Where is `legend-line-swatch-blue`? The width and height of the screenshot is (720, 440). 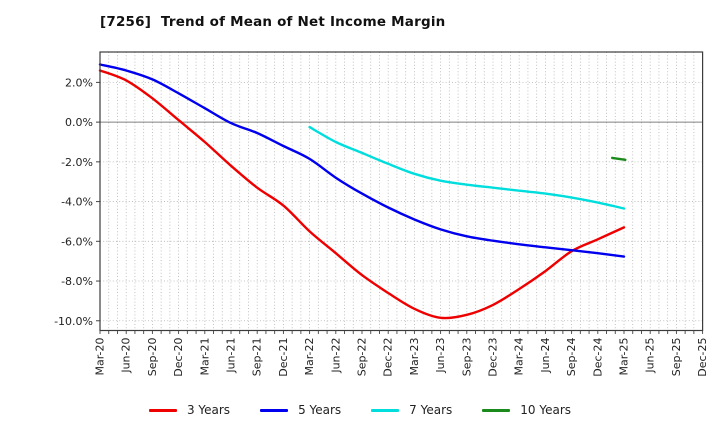 legend-line-swatch-blue is located at coordinates (274, 410).